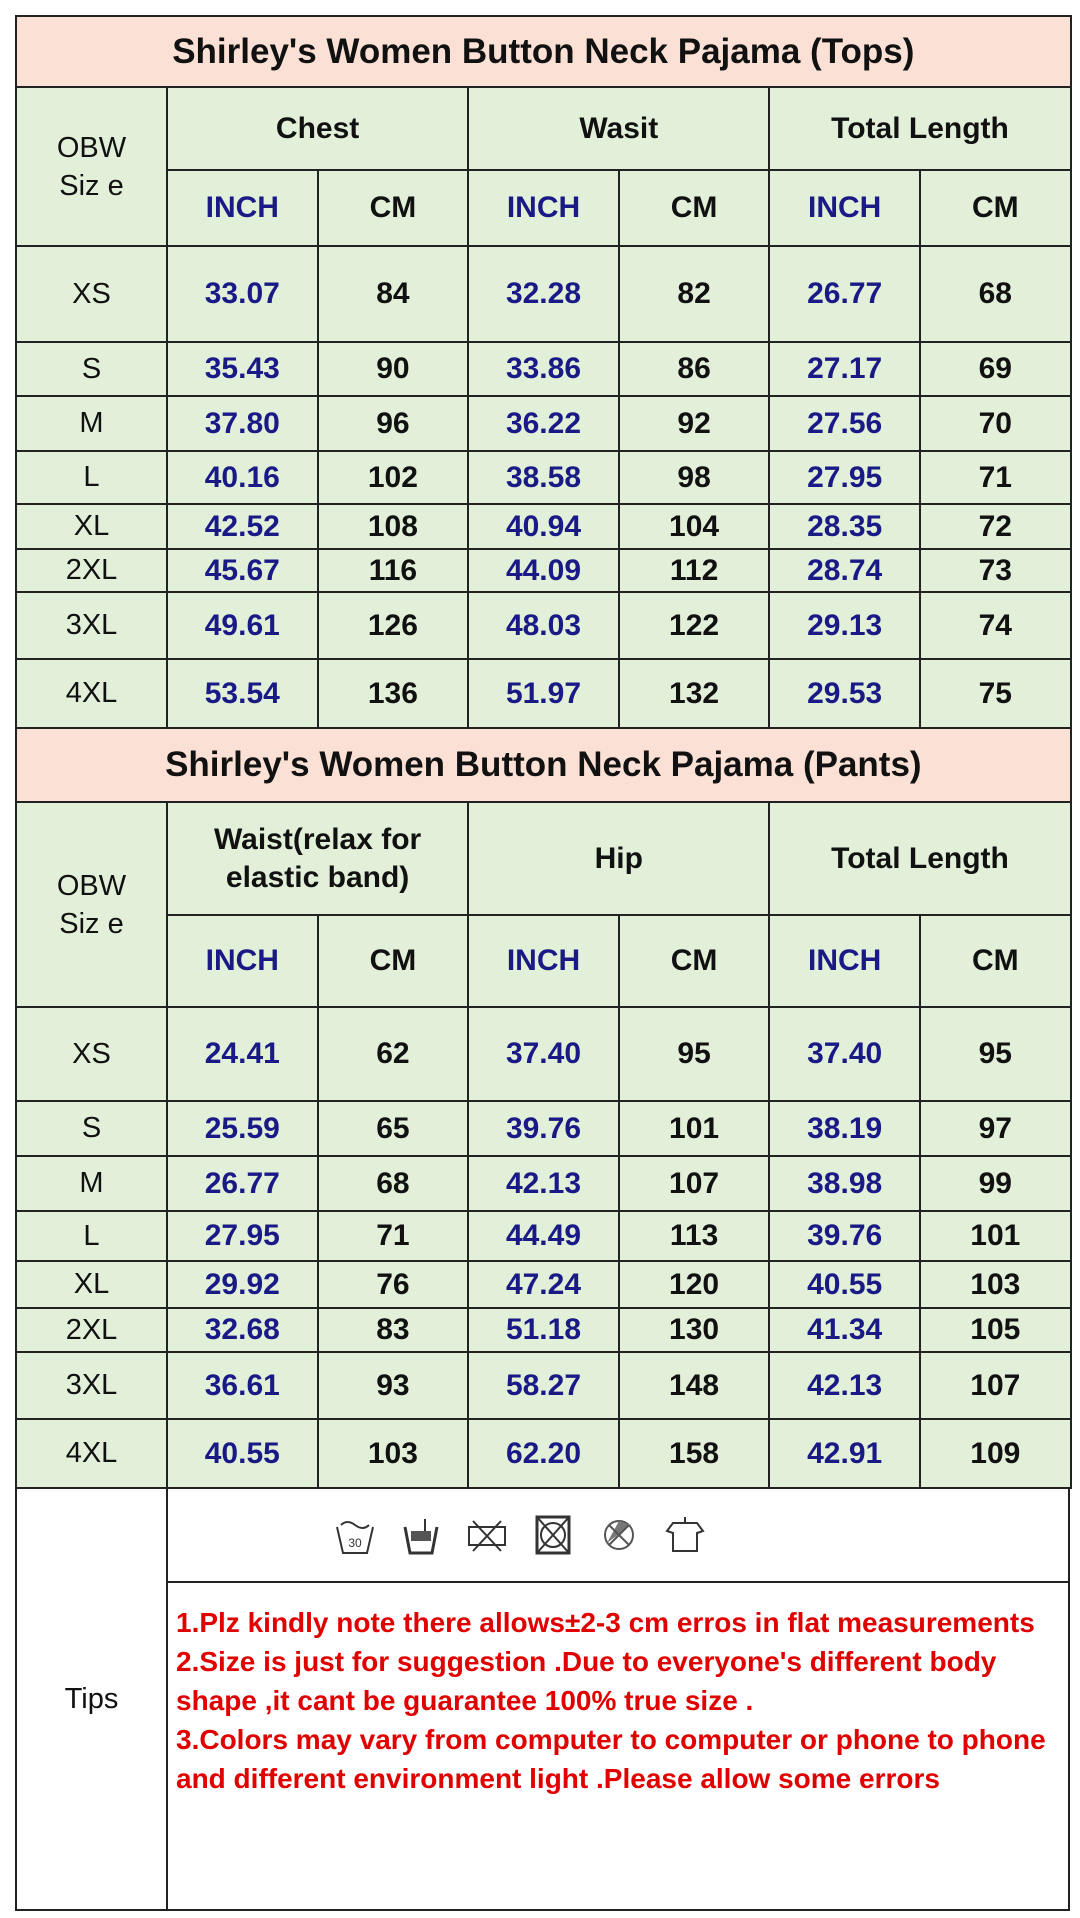 This screenshot has height=1918, width=1080. Describe the element at coordinates (543, 625) in the screenshot. I see `table-row: 3XL 49.61 126 48.03 122 29.13 74` at that location.